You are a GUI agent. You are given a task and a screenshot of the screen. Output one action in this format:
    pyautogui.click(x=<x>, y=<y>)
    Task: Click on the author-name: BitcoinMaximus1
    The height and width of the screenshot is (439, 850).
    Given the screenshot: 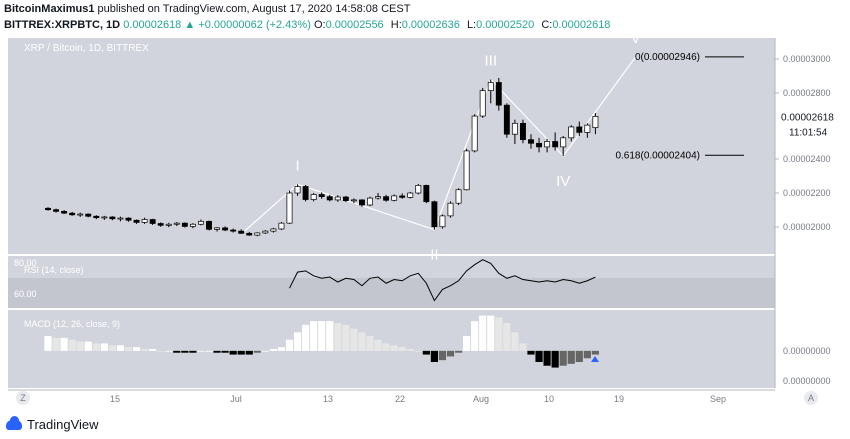 What is the action you would take?
    pyautogui.click(x=49, y=9)
    